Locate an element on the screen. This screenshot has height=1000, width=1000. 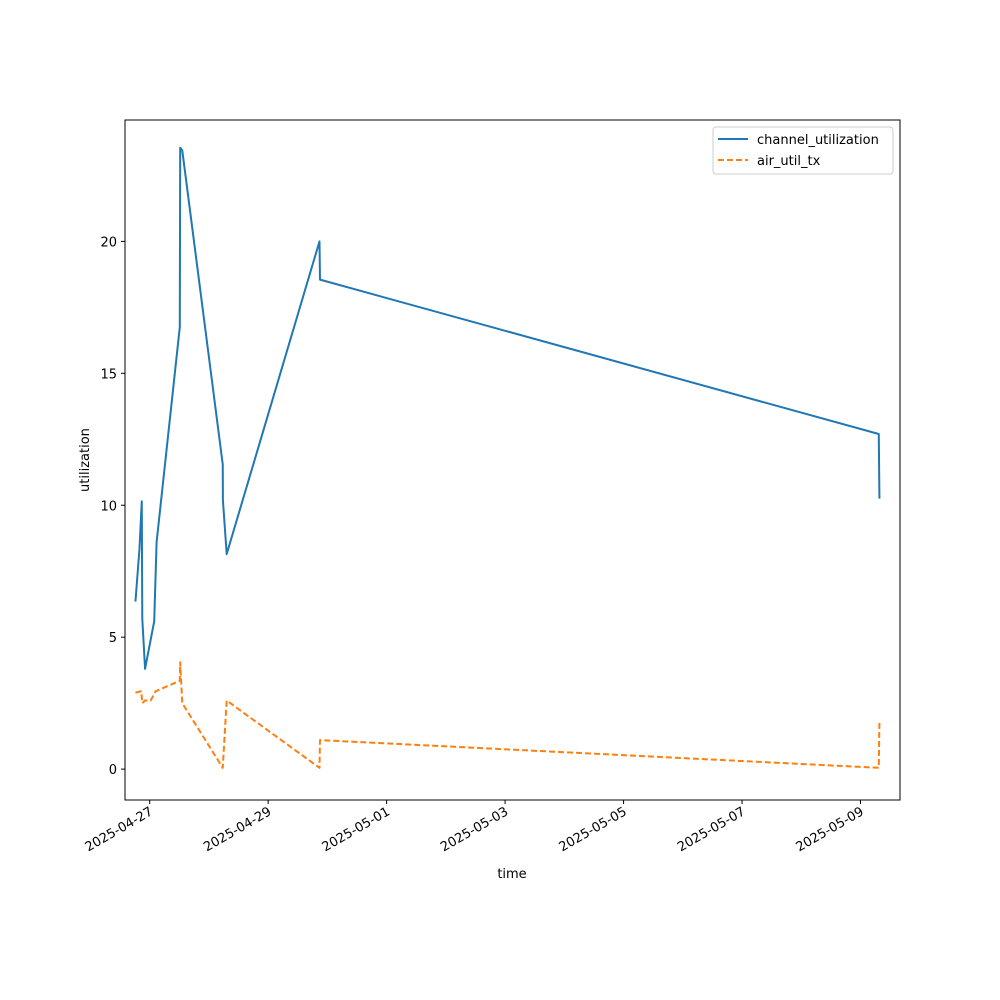
y-axis-ticks: 0 5 10 15 20 is located at coordinates (112, 506).